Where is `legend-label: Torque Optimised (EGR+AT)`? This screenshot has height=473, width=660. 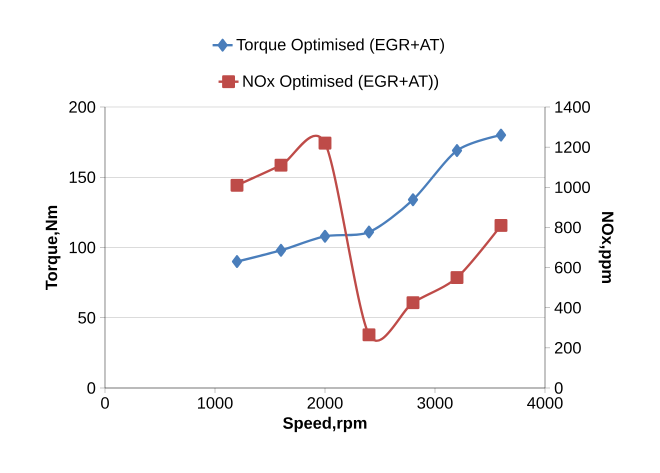
legend-label: Torque Optimised (EGR+AT) is located at coordinates (340, 46).